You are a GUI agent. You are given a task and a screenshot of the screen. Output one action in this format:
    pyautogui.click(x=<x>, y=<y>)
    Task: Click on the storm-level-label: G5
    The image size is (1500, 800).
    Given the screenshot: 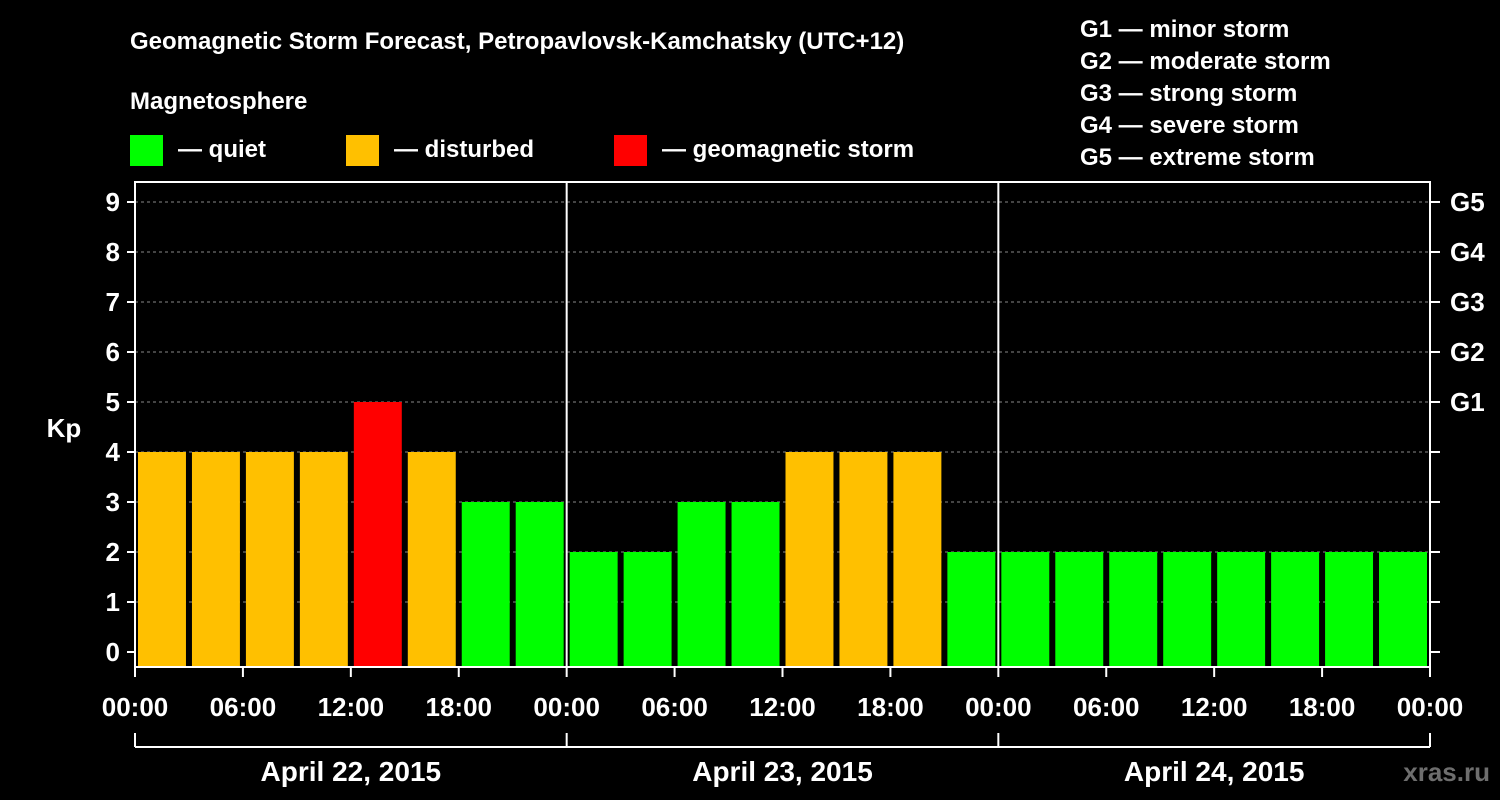 What is the action you would take?
    pyautogui.click(x=1467, y=202)
    